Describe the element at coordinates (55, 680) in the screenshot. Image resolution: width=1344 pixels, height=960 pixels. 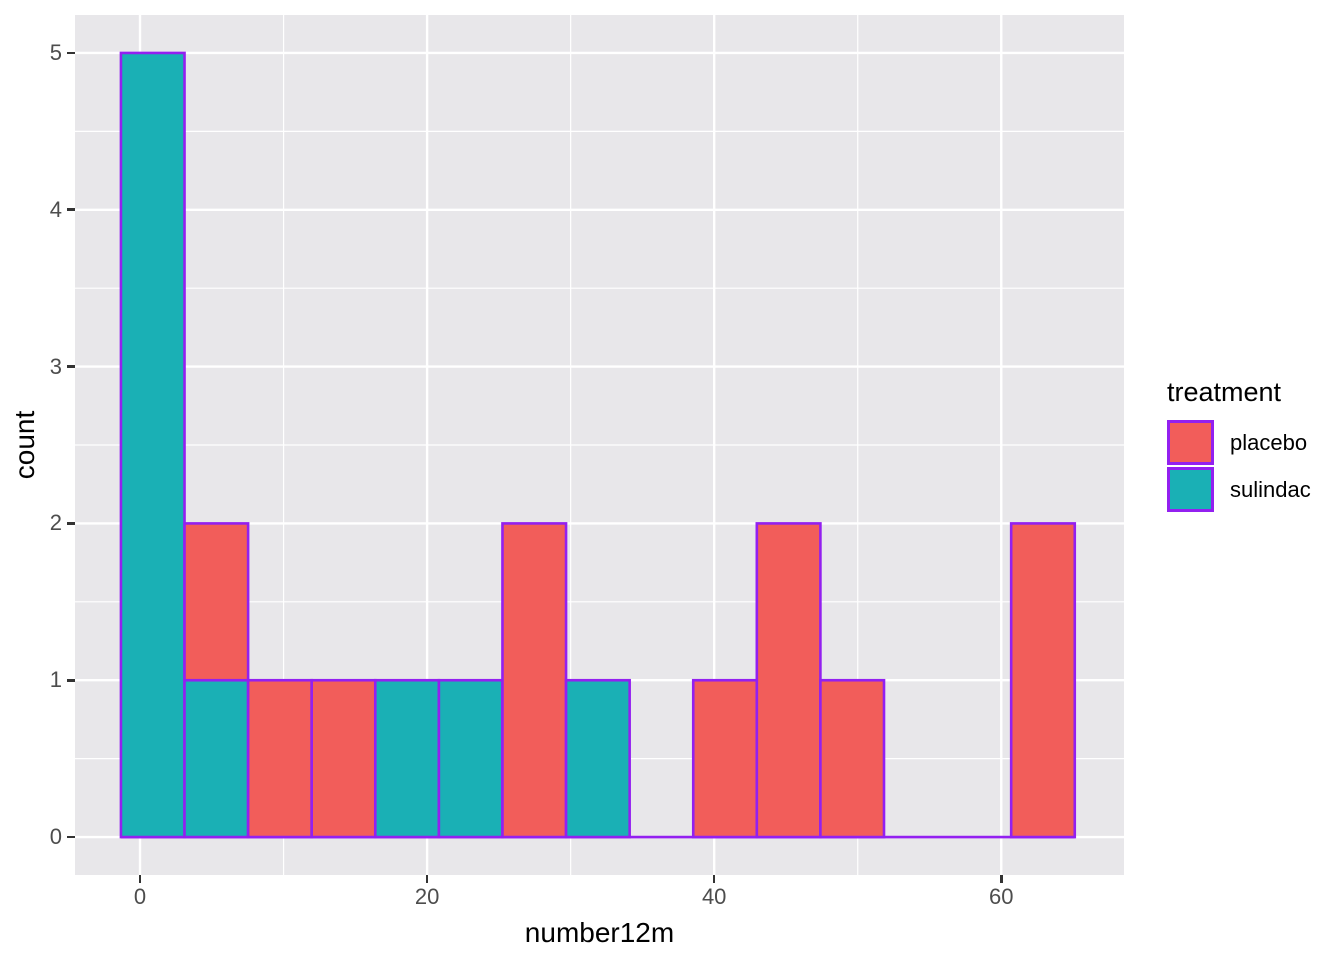
I see `y-tick-label: 1` at that location.